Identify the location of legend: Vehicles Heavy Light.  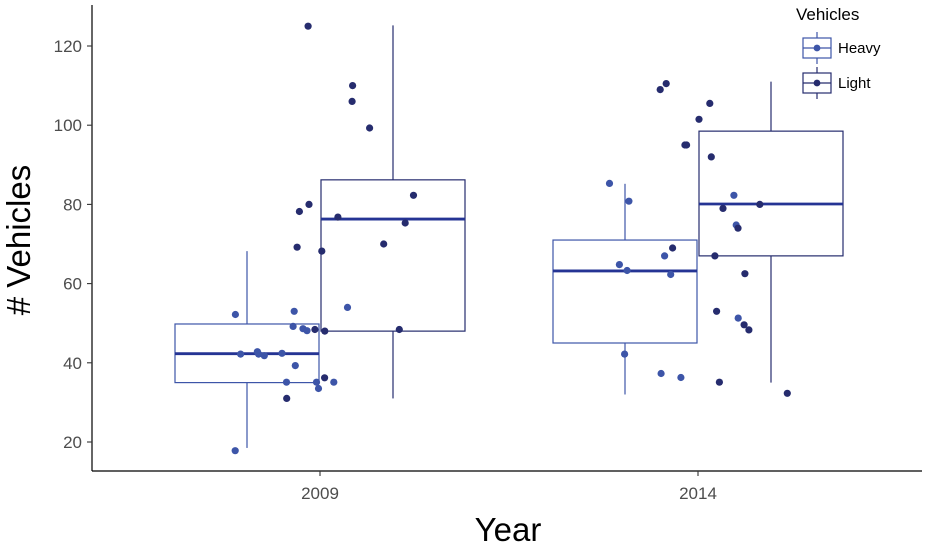
(838, 52).